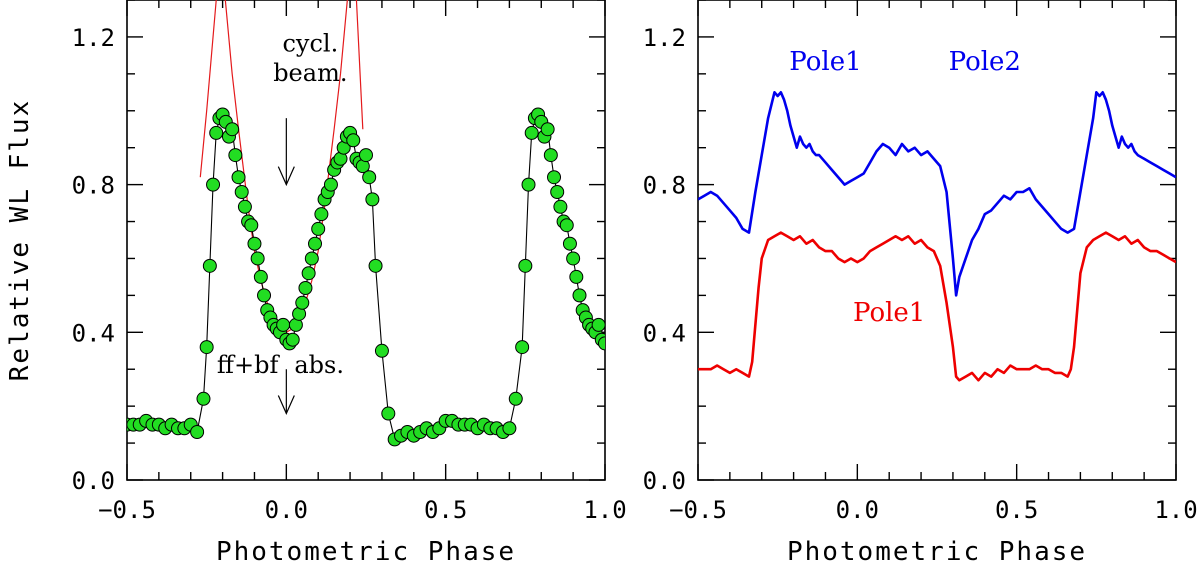  Describe the element at coordinates (664, 259) in the screenshot. I see `right-y-tick-labels: 0.0 0.4 0.8 1.2` at that location.